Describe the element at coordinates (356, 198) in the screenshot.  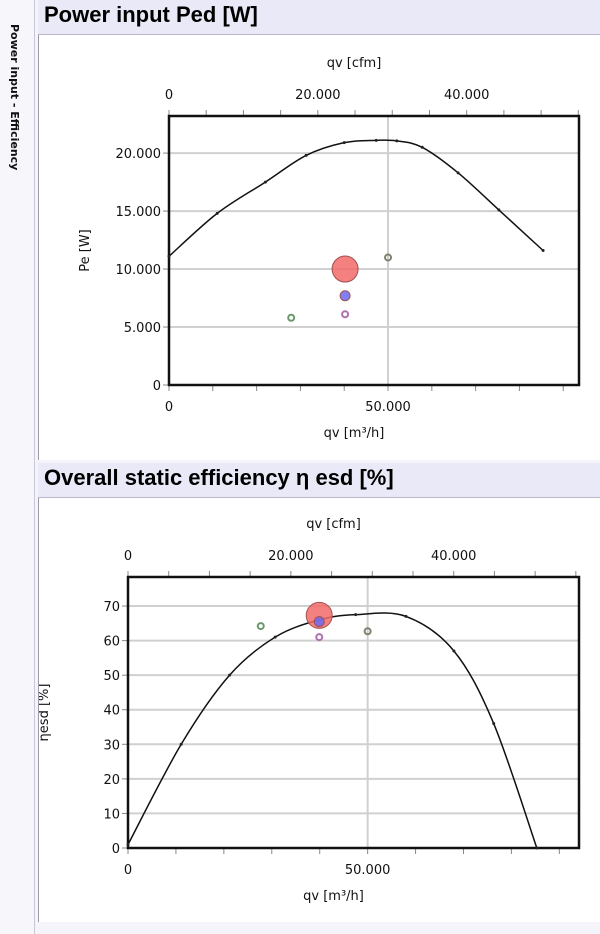
I see `performance-curve` at that location.